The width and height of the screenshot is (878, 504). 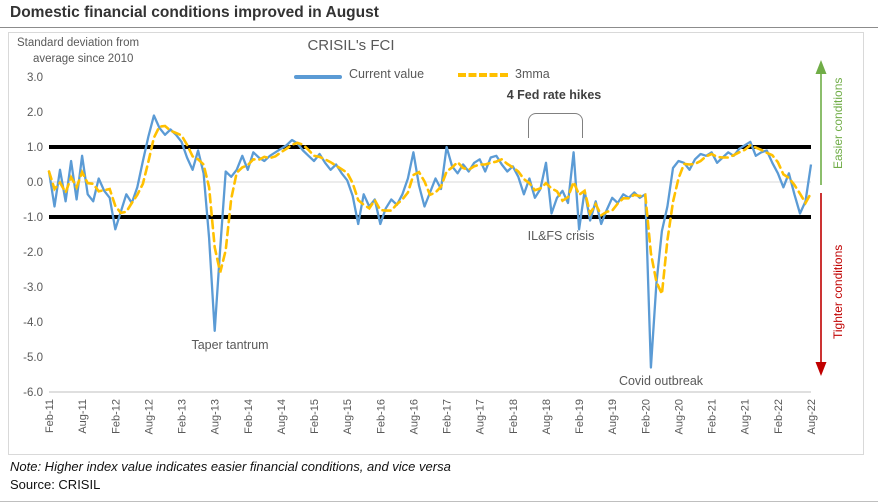 What do you see at coordinates (33, 218) in the screenshot?
I see `y-tick-label: -1.0` at bounding box center [33, 218].